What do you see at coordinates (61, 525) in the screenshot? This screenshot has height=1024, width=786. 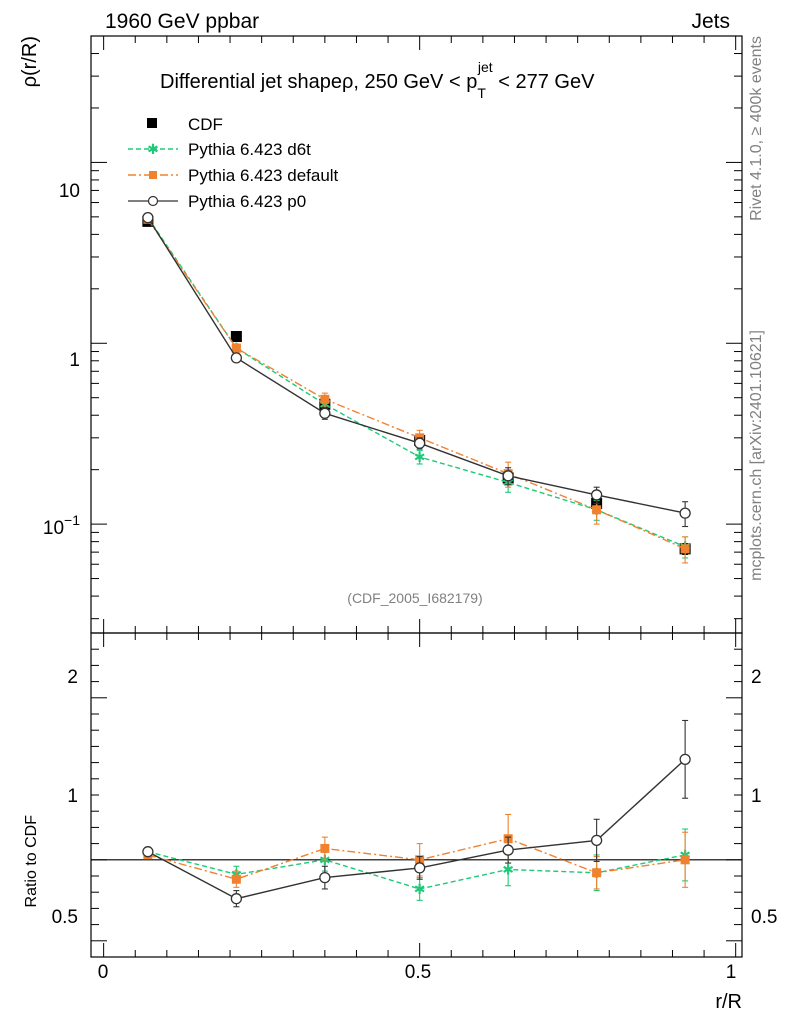 I see `y-tick-label-0p1: 10−1` at bounding box center [61, 525].